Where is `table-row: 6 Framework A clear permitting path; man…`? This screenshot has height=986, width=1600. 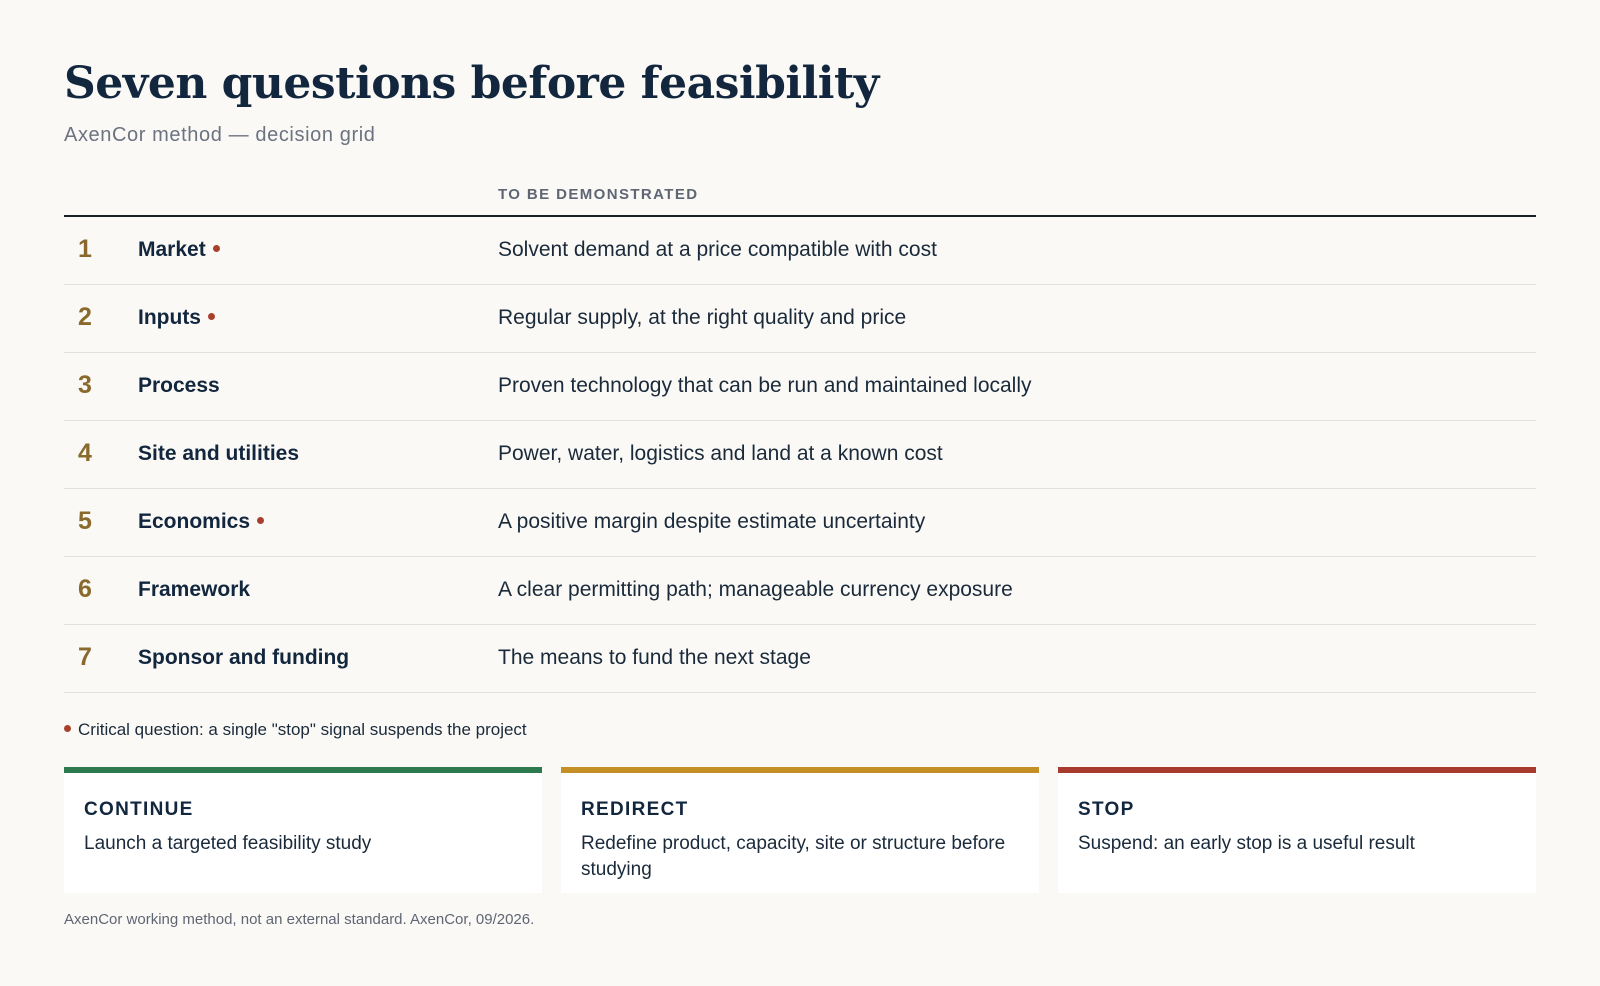 table-row: 6 Framework A clear permitting path; man… is located at coordinates (800, 591).